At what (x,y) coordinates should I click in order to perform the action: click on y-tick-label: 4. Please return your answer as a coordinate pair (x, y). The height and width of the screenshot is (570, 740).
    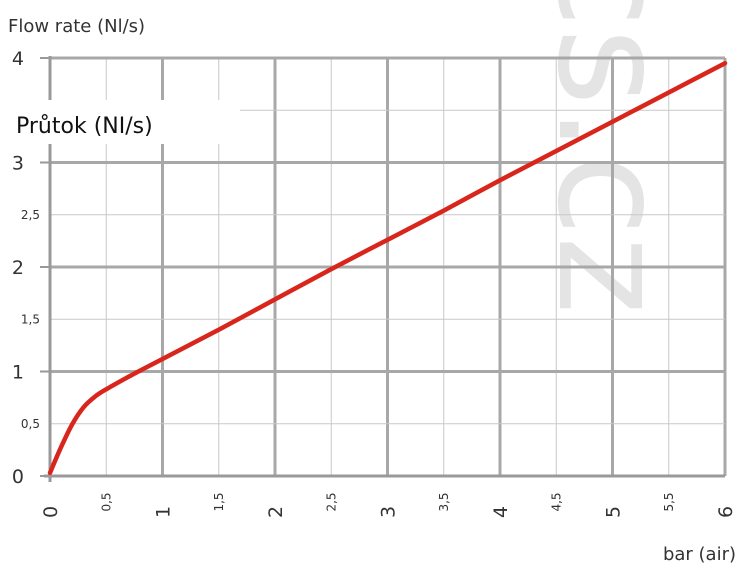
    Looking at the image, I should click on (18, 59).